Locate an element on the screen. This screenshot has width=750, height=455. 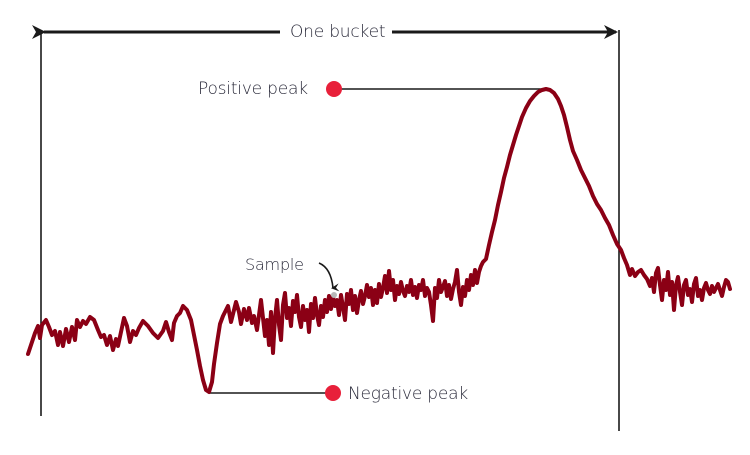
positive-peak-label: Positive peak is located at coordinates (253, 89).